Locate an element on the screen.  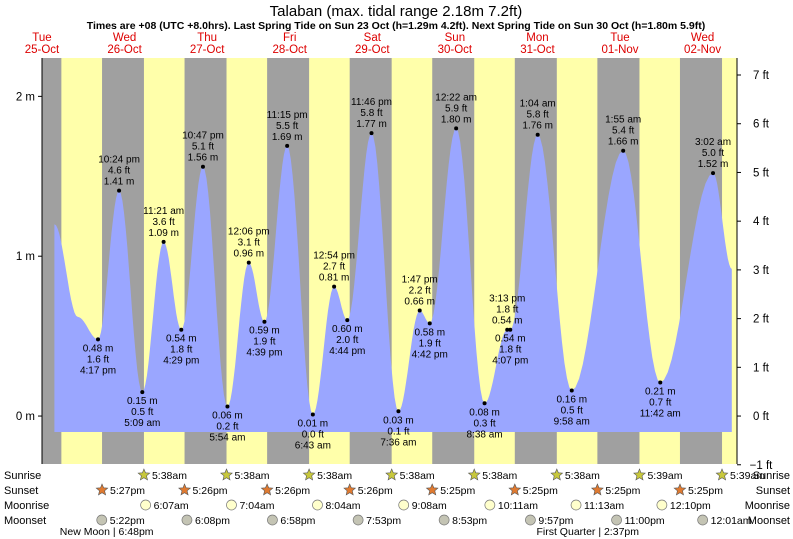
row-label-left: Moonrise is located at coordinates (26, 506).